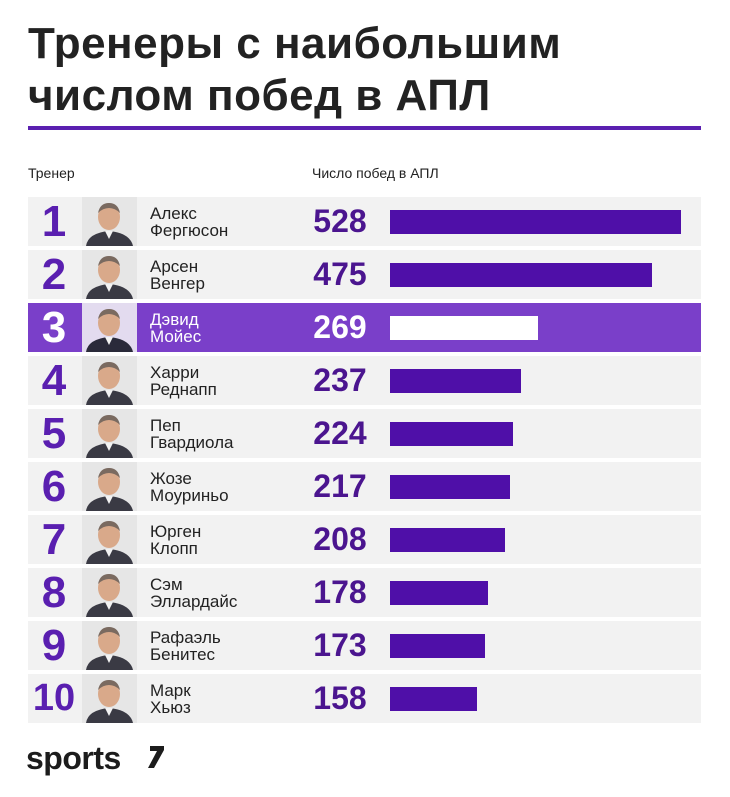  I want to click on coach-first-name: Алекс, so click(173, 213).